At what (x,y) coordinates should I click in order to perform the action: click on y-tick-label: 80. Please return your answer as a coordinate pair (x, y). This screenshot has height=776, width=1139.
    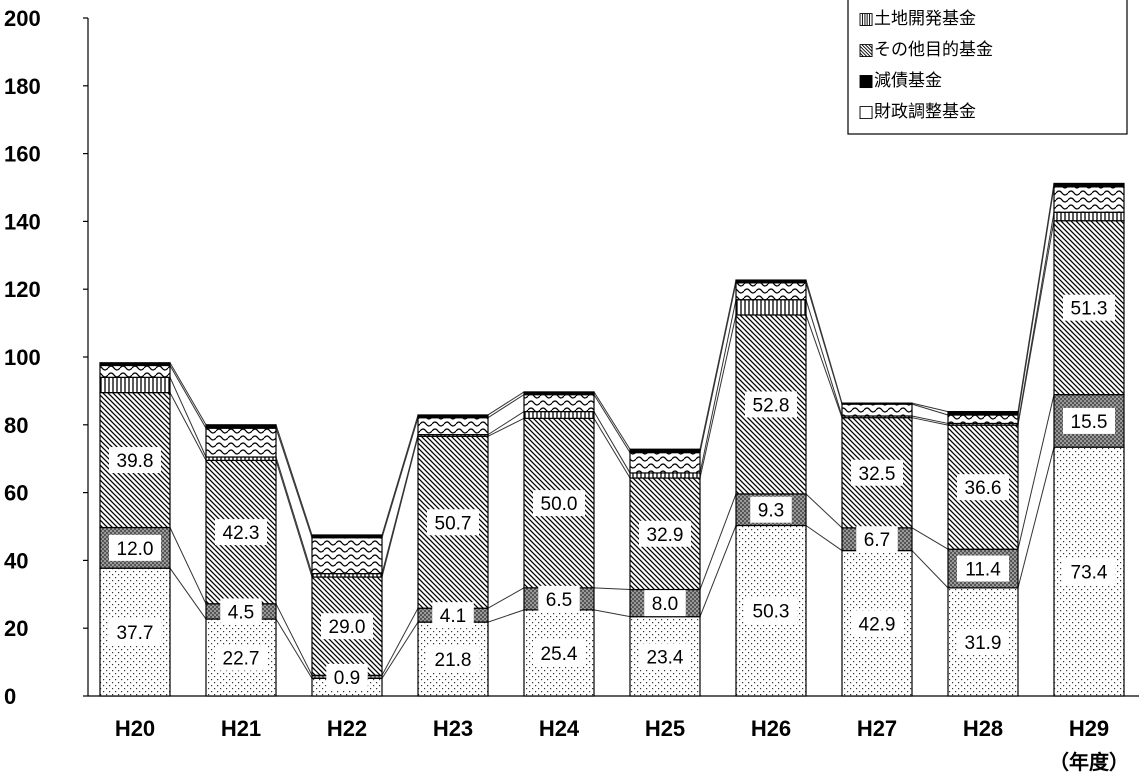
    Looking at the image, I should click on (16, 425).